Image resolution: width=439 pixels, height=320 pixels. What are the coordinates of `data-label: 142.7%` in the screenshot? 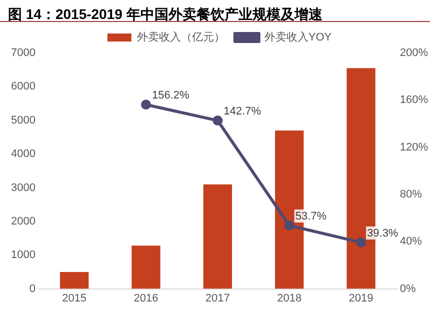 It's located at (243, 112).